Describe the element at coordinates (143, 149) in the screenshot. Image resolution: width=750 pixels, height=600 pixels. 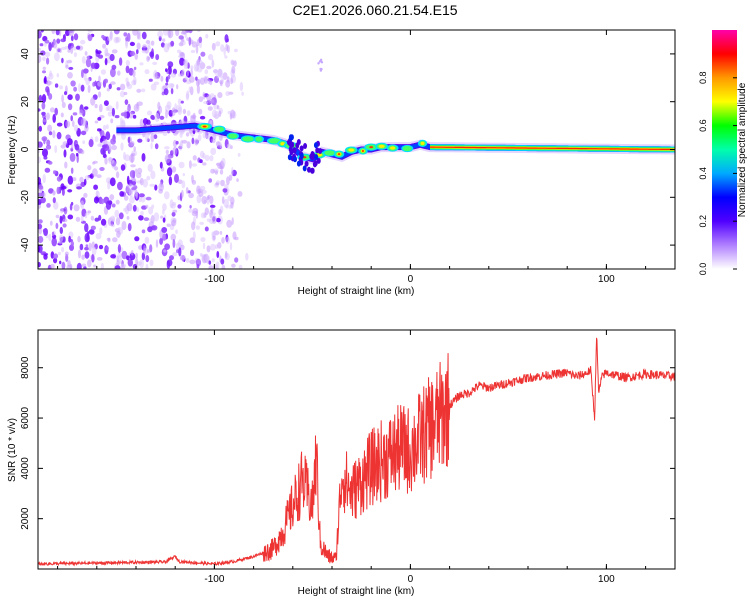
I see `heatmap-noise-scatter` at that location.